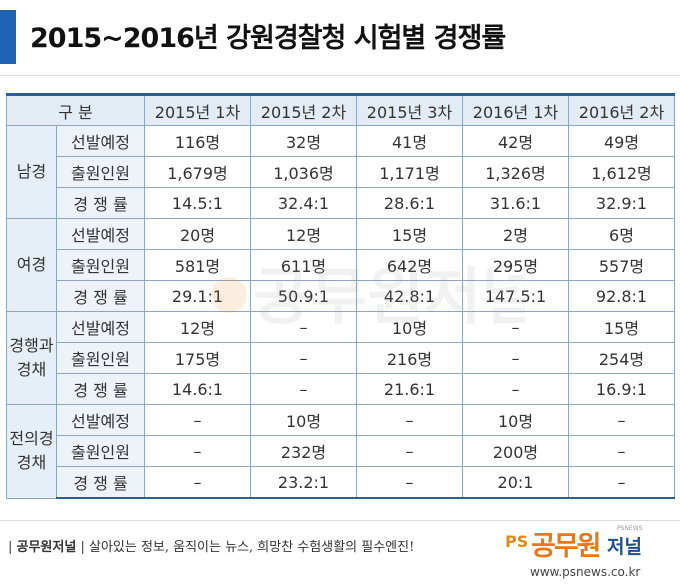 The height and width of the screenshot is (587, 680). Describe the element at coordinates (515, 265) in the screenshot. I see `table-cell: 295명` at that location.